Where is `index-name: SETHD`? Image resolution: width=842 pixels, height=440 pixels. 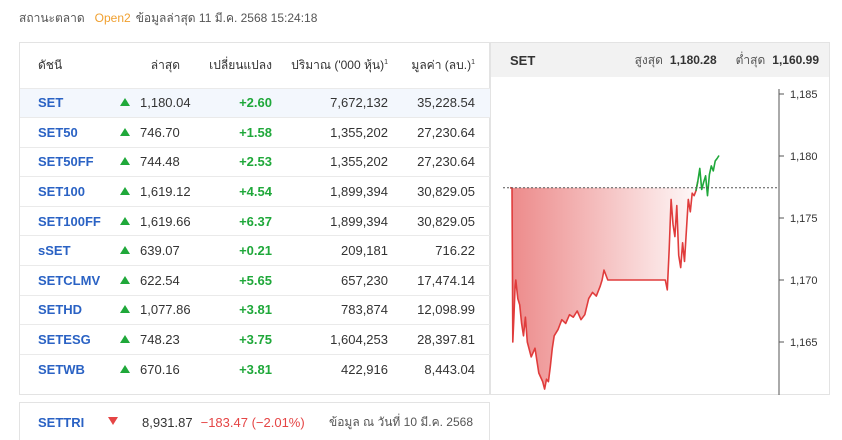
index-name: SETHD is located at coordinates (70, 309).